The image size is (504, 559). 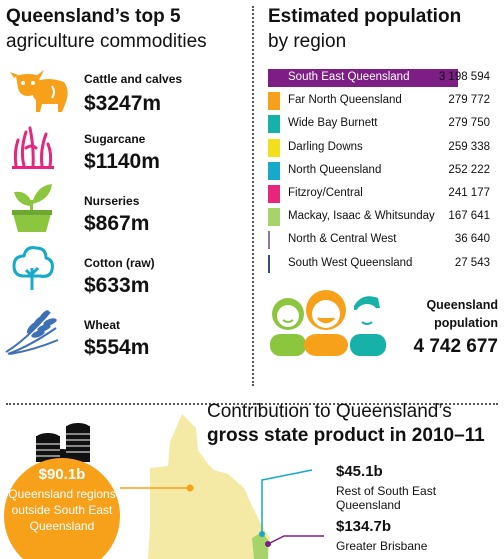 What do you see at coordinates (381, 194) in the screenshot?
I see `region-row: Fitzroy/Central 241 177` at bounding box center [381, 194].